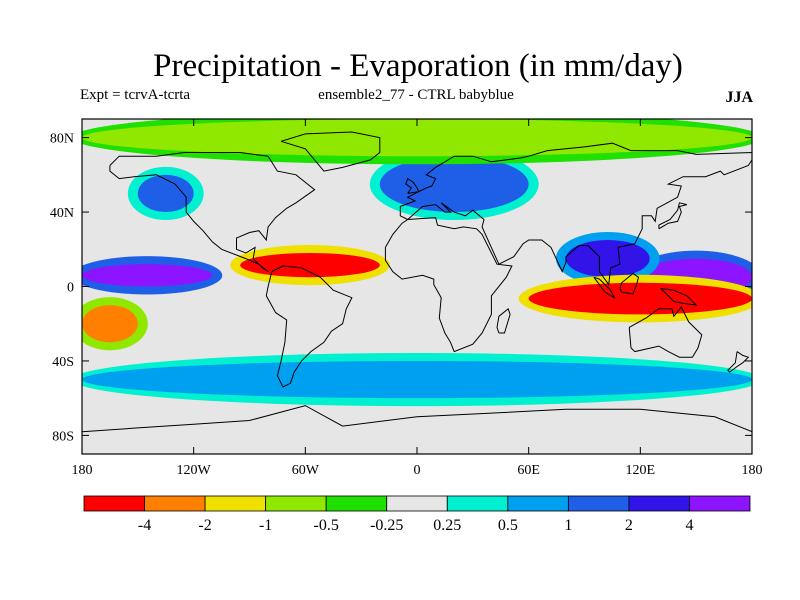 This screenshot has height=600, width=800. Describe the element at coordinates (629, 283) in the screenshot. I see `coastline-borneo` at that location.